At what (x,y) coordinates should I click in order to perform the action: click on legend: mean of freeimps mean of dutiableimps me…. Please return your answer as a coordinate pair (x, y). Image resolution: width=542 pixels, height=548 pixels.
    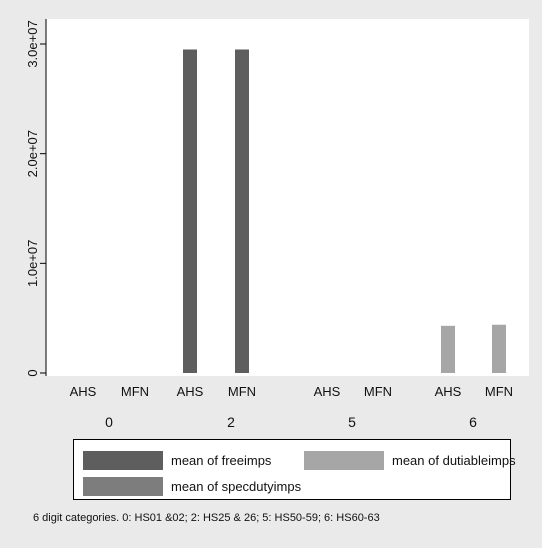
    Looking at the image, I should click on (294, 469).